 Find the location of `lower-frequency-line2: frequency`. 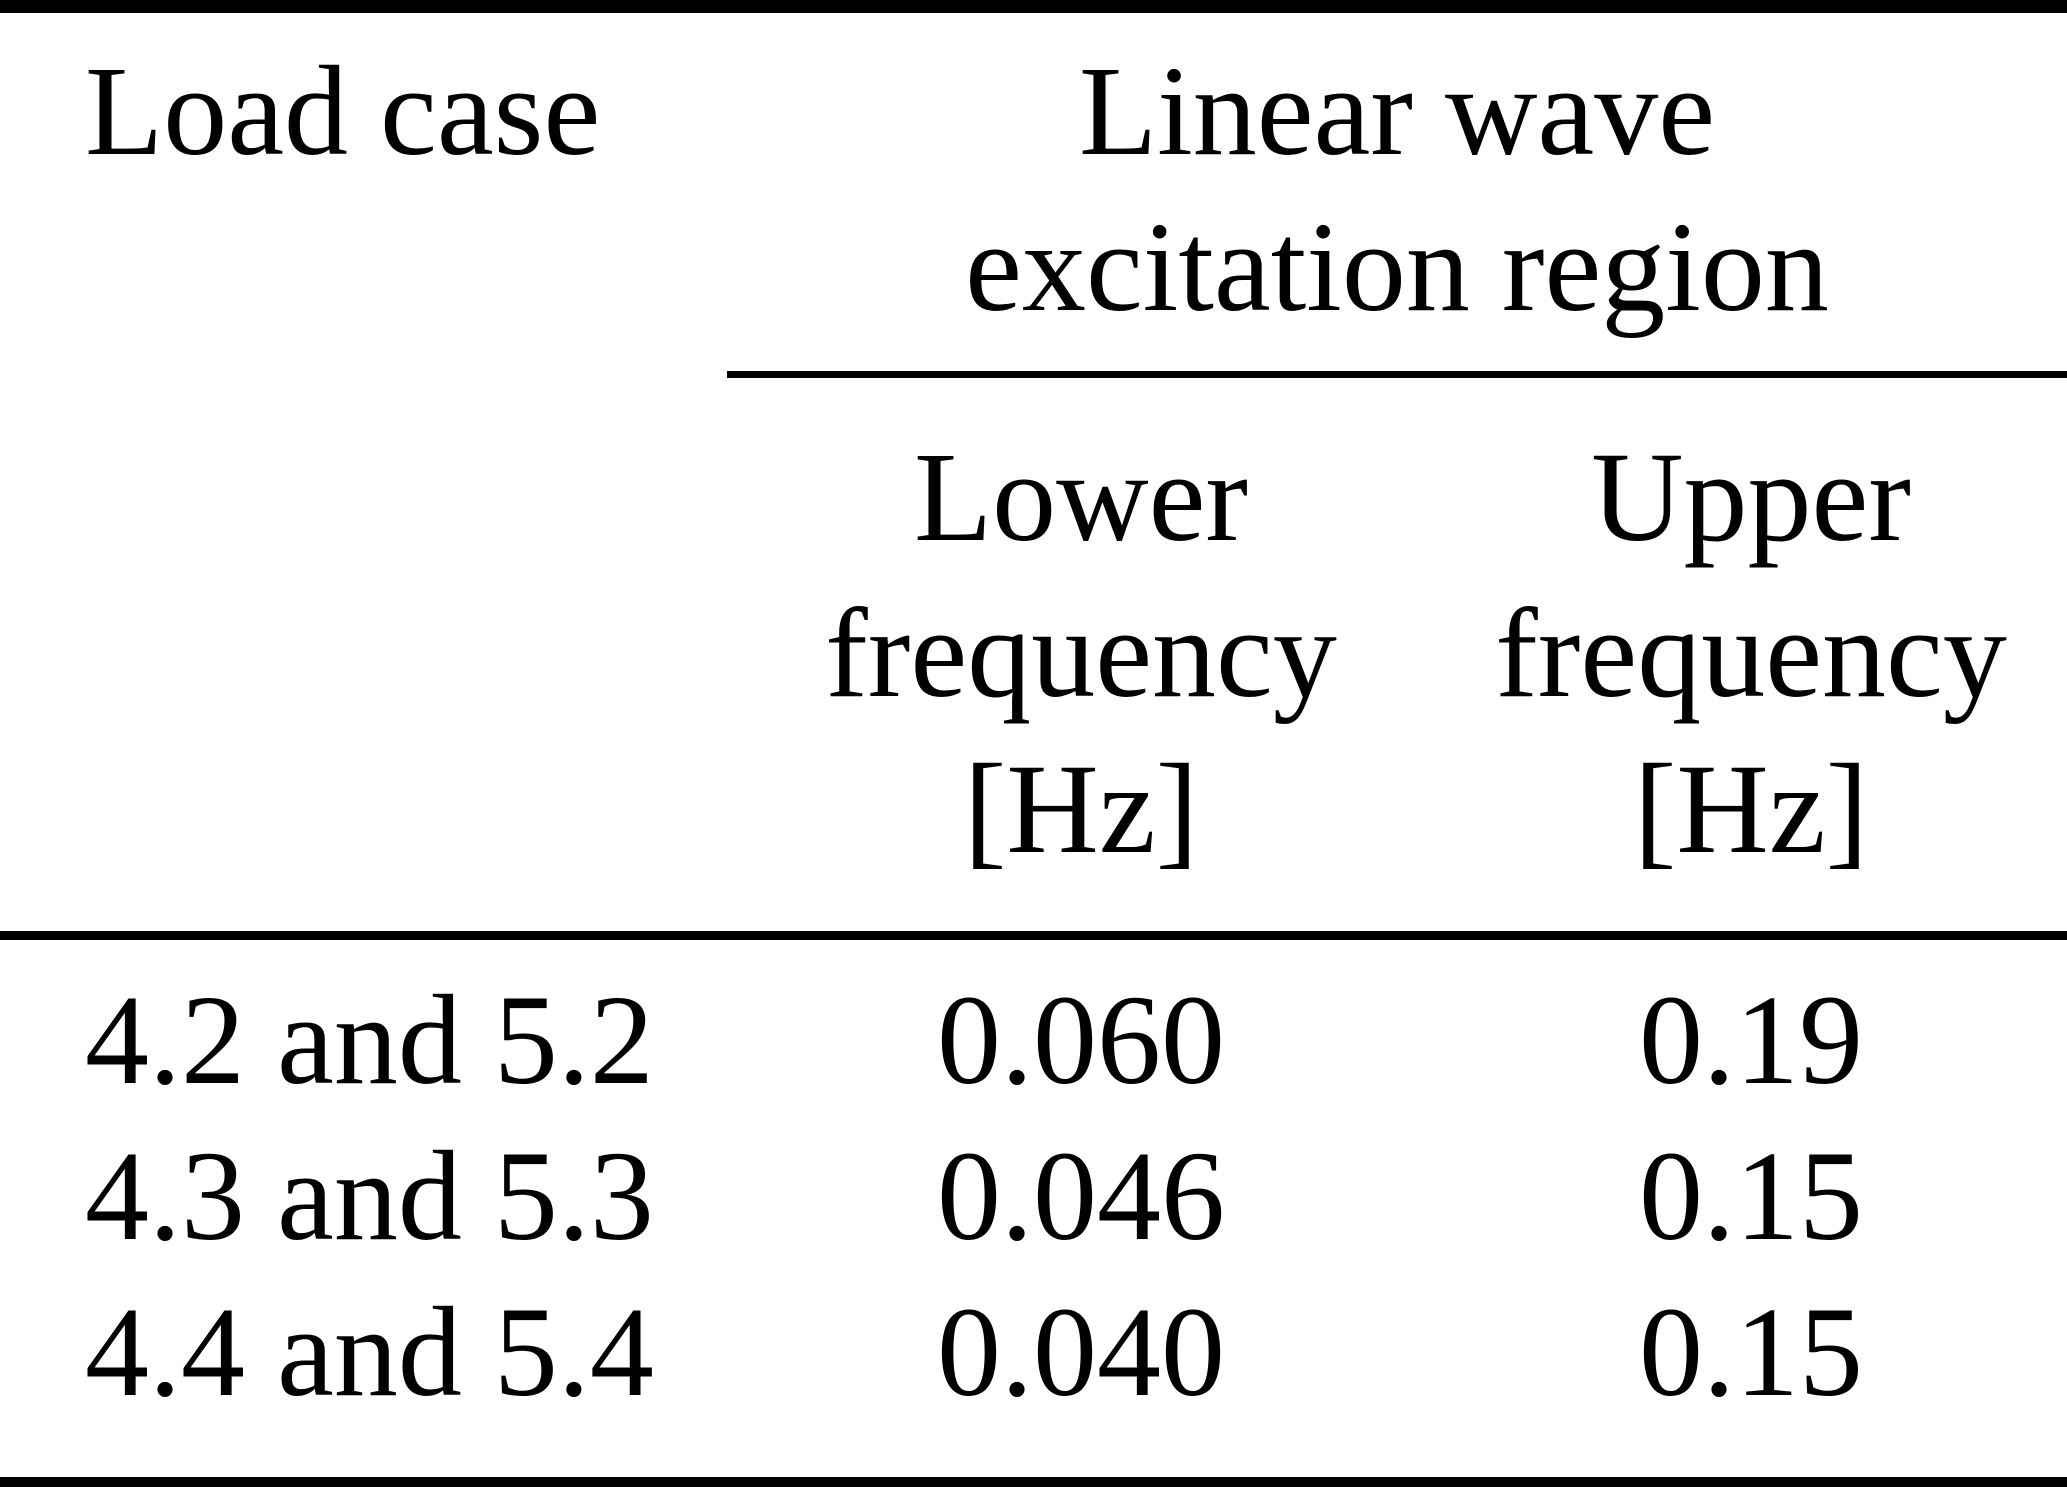

lower-frequency-line2: frequency is located at coordinates (1081, 653).